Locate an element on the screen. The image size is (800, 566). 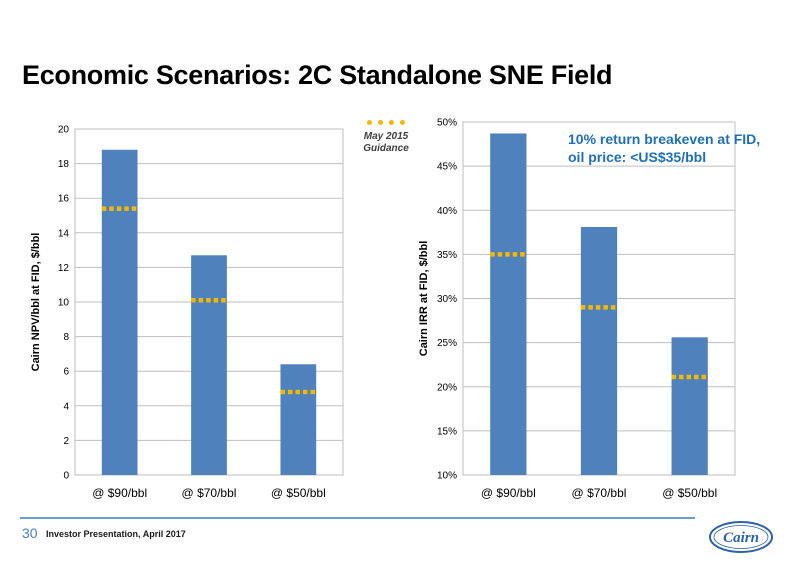
y-tick-label: 20% is located at coordinates (447, 387).